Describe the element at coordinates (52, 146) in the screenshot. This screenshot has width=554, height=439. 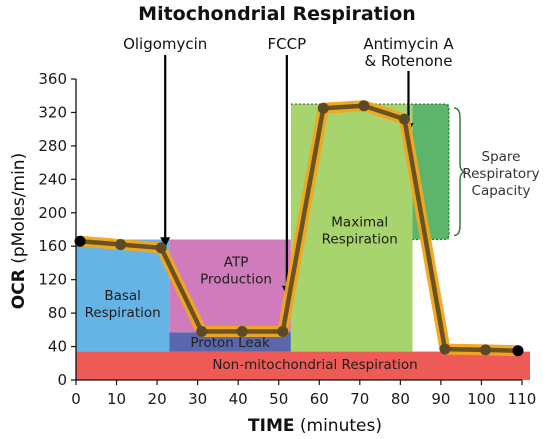
I see `y-tick-label: 280` at that location.